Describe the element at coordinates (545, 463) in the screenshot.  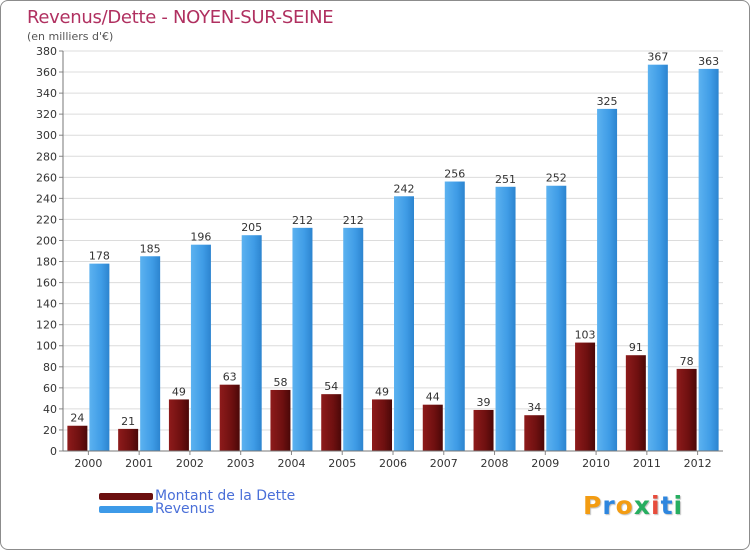
I see `x-tick-label: 2009` at that location.